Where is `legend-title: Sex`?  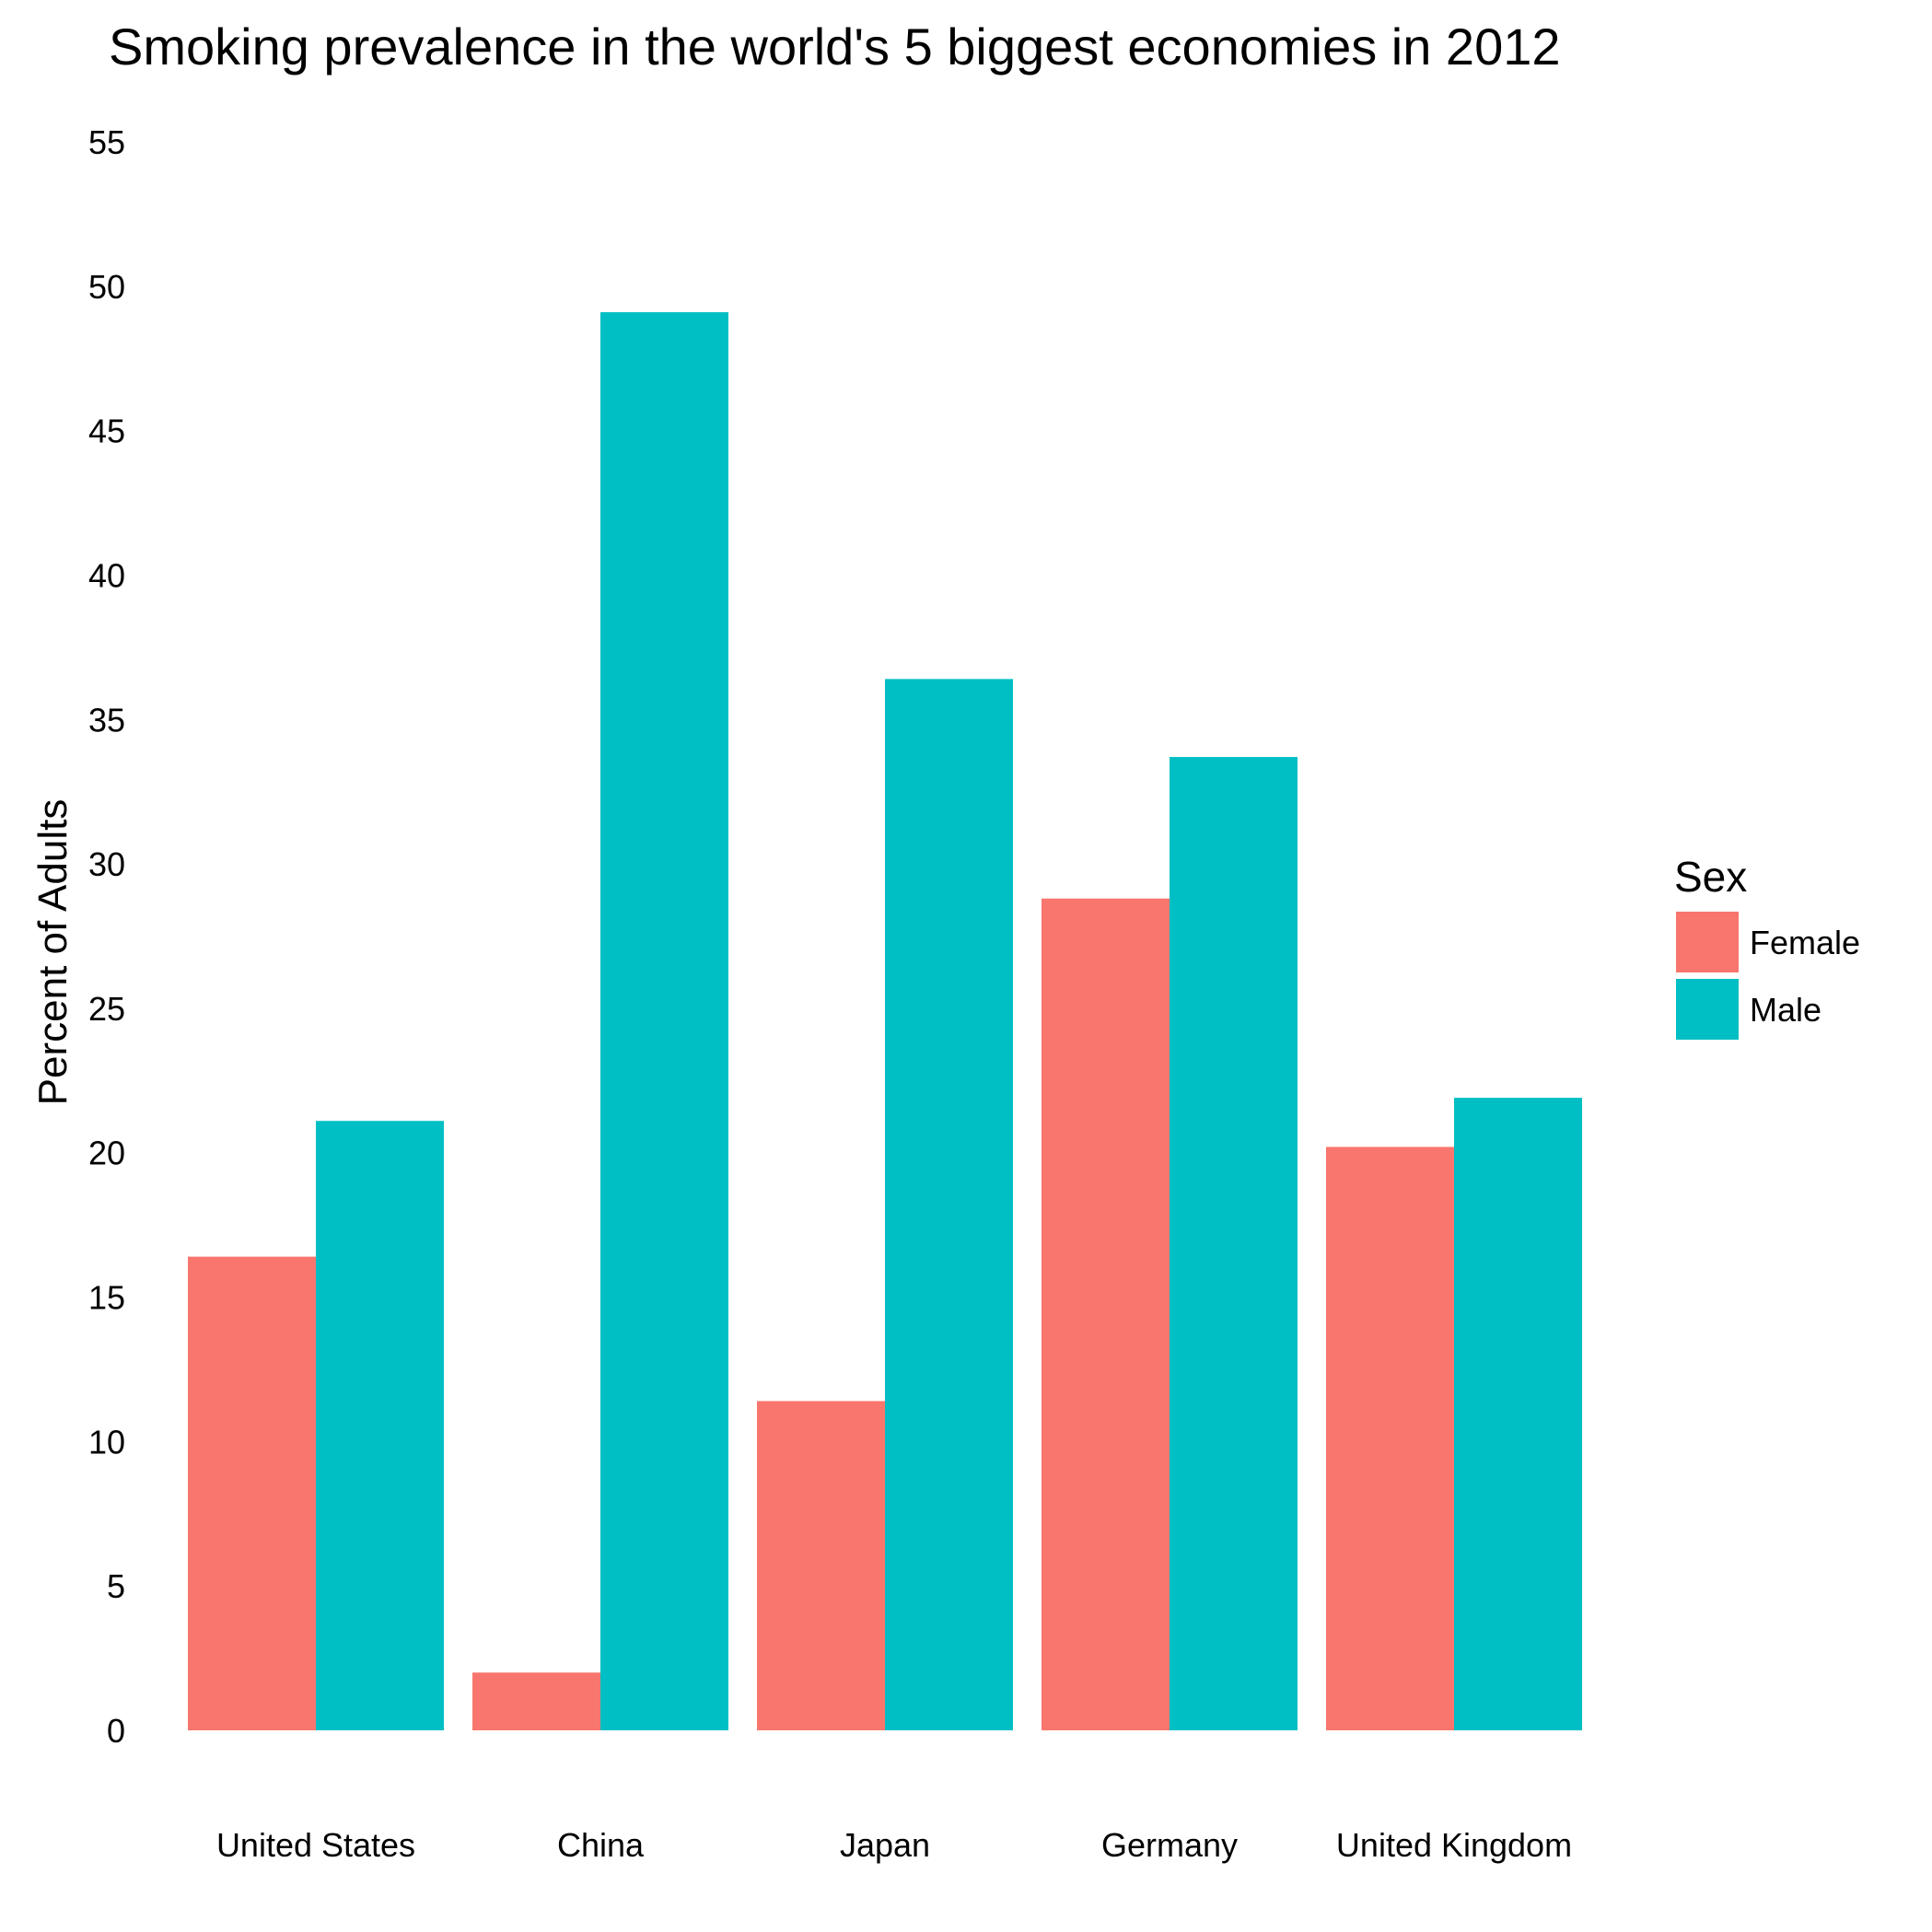
legend-title: Sex is located at coordinates (1710, 877).